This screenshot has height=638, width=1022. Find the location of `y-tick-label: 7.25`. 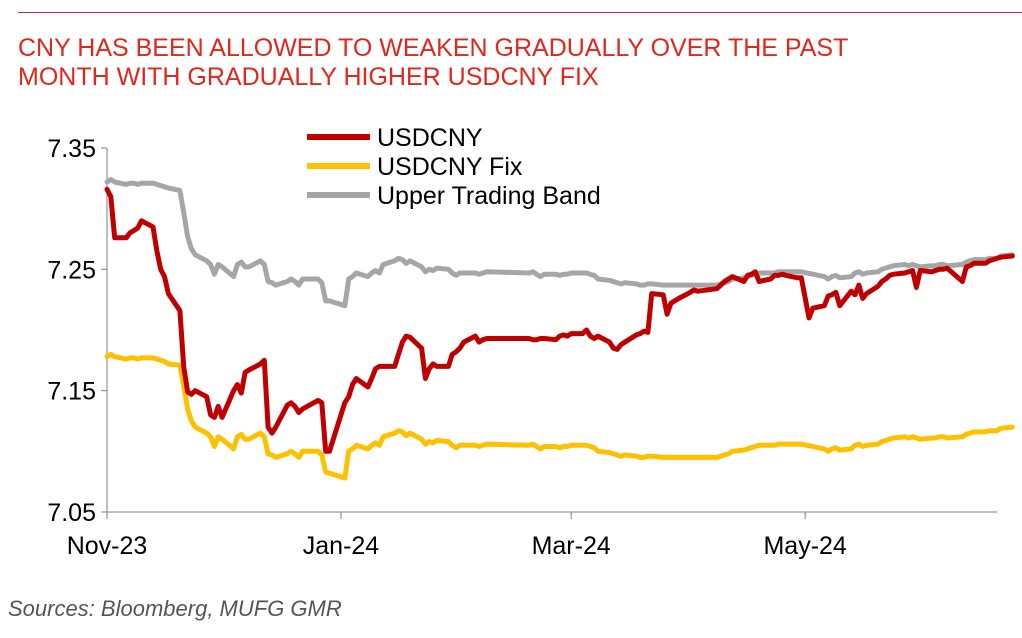

y-tick-label: 7.25 is located at coordinates (71, 270).